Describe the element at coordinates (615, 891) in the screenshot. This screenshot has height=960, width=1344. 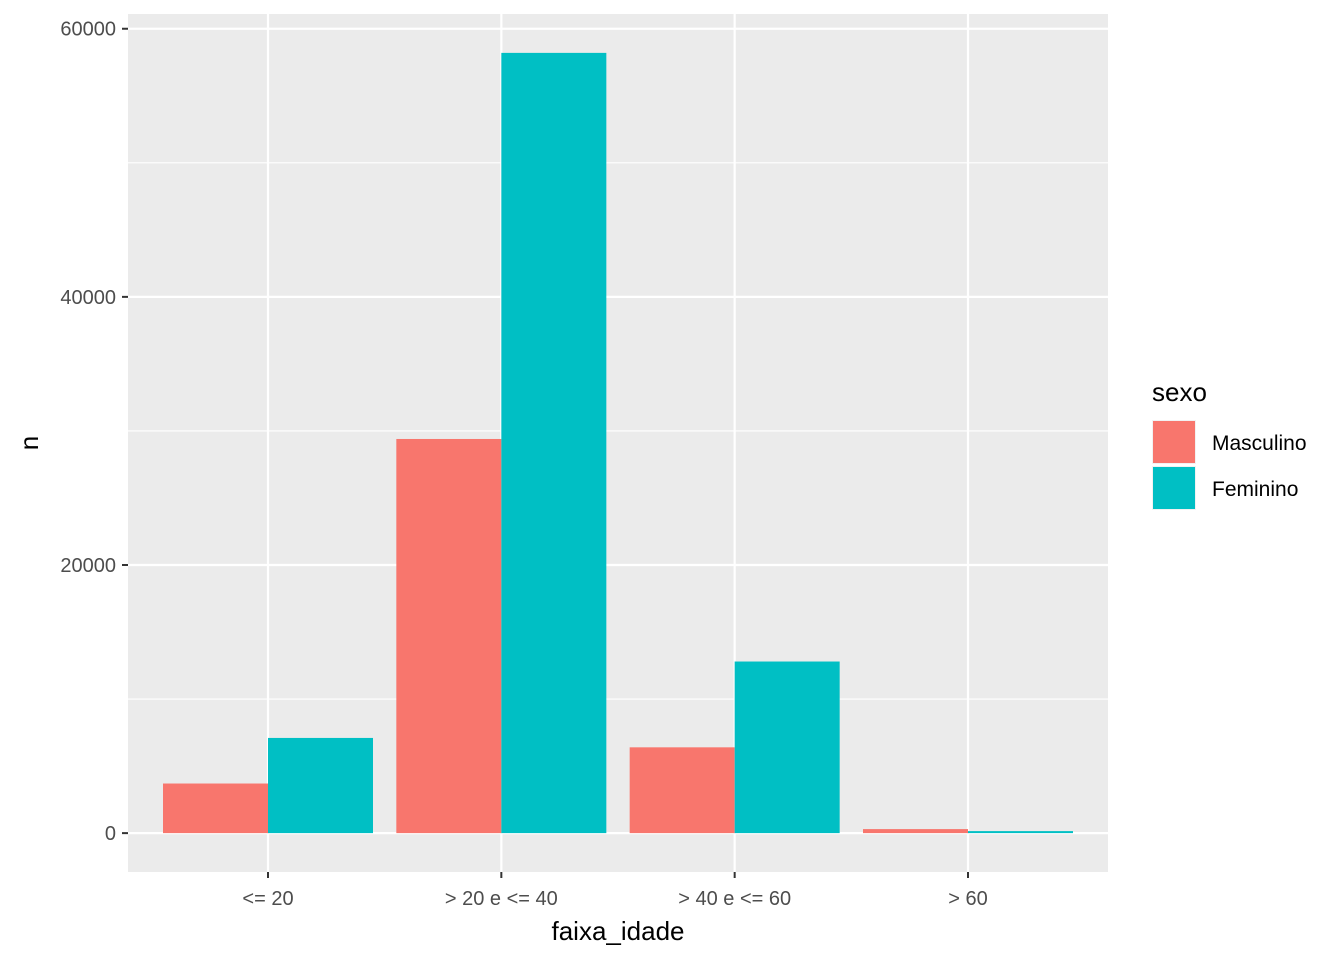
I see `x-axis: <= 20 > 20 e <= 40 > 40 e <= 60 > 60` at that location.